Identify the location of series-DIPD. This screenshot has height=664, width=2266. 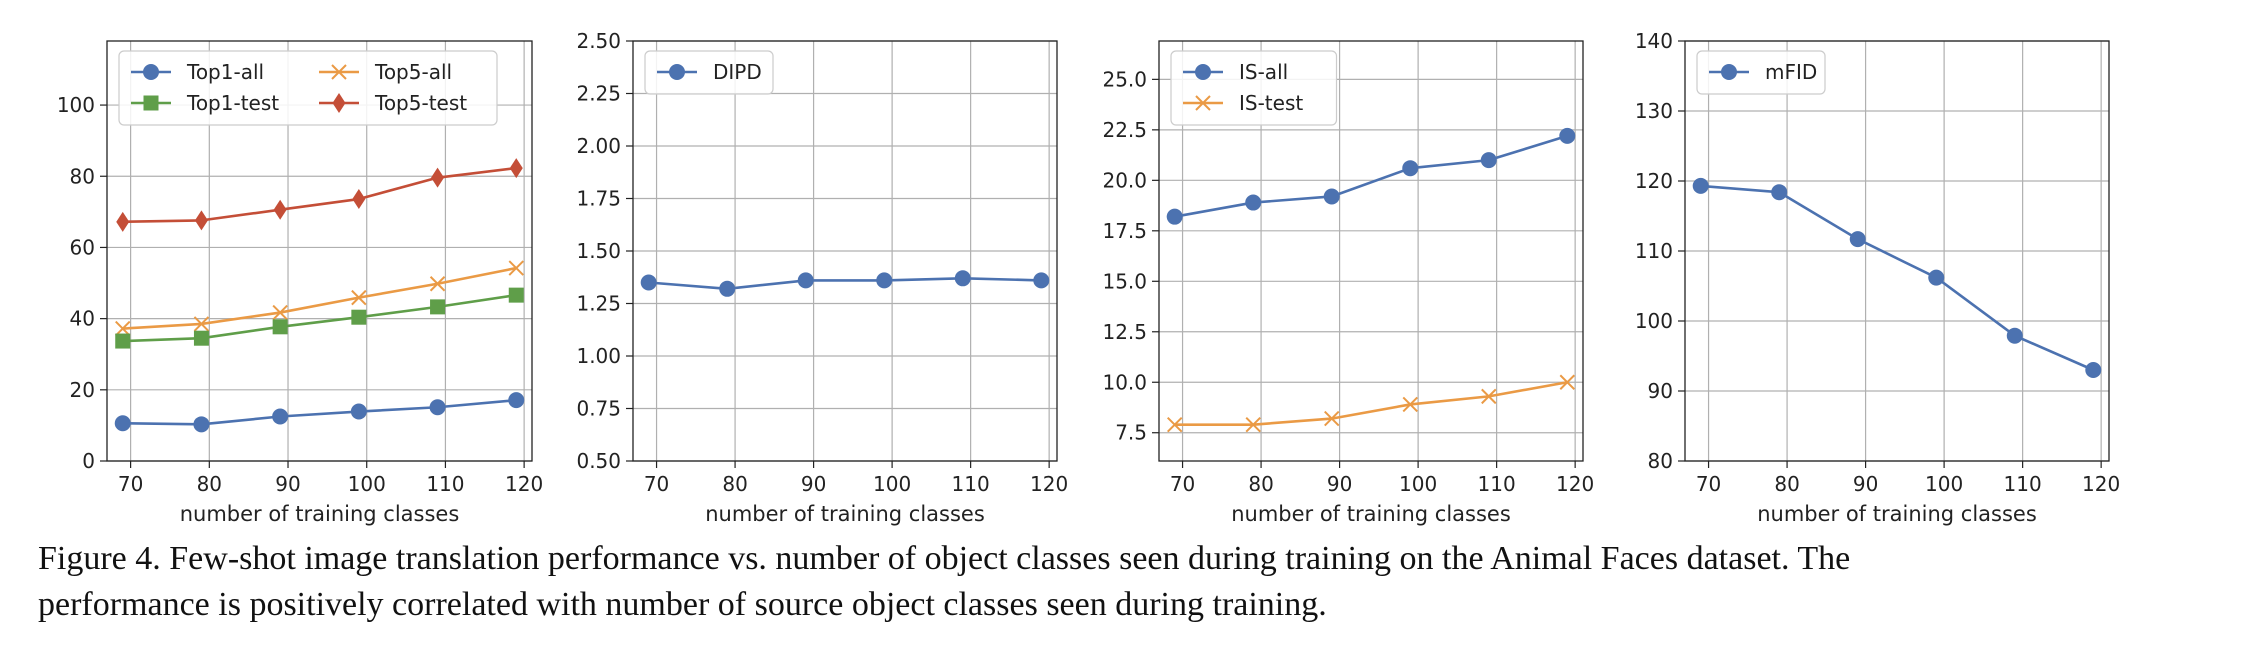
(845, 283).